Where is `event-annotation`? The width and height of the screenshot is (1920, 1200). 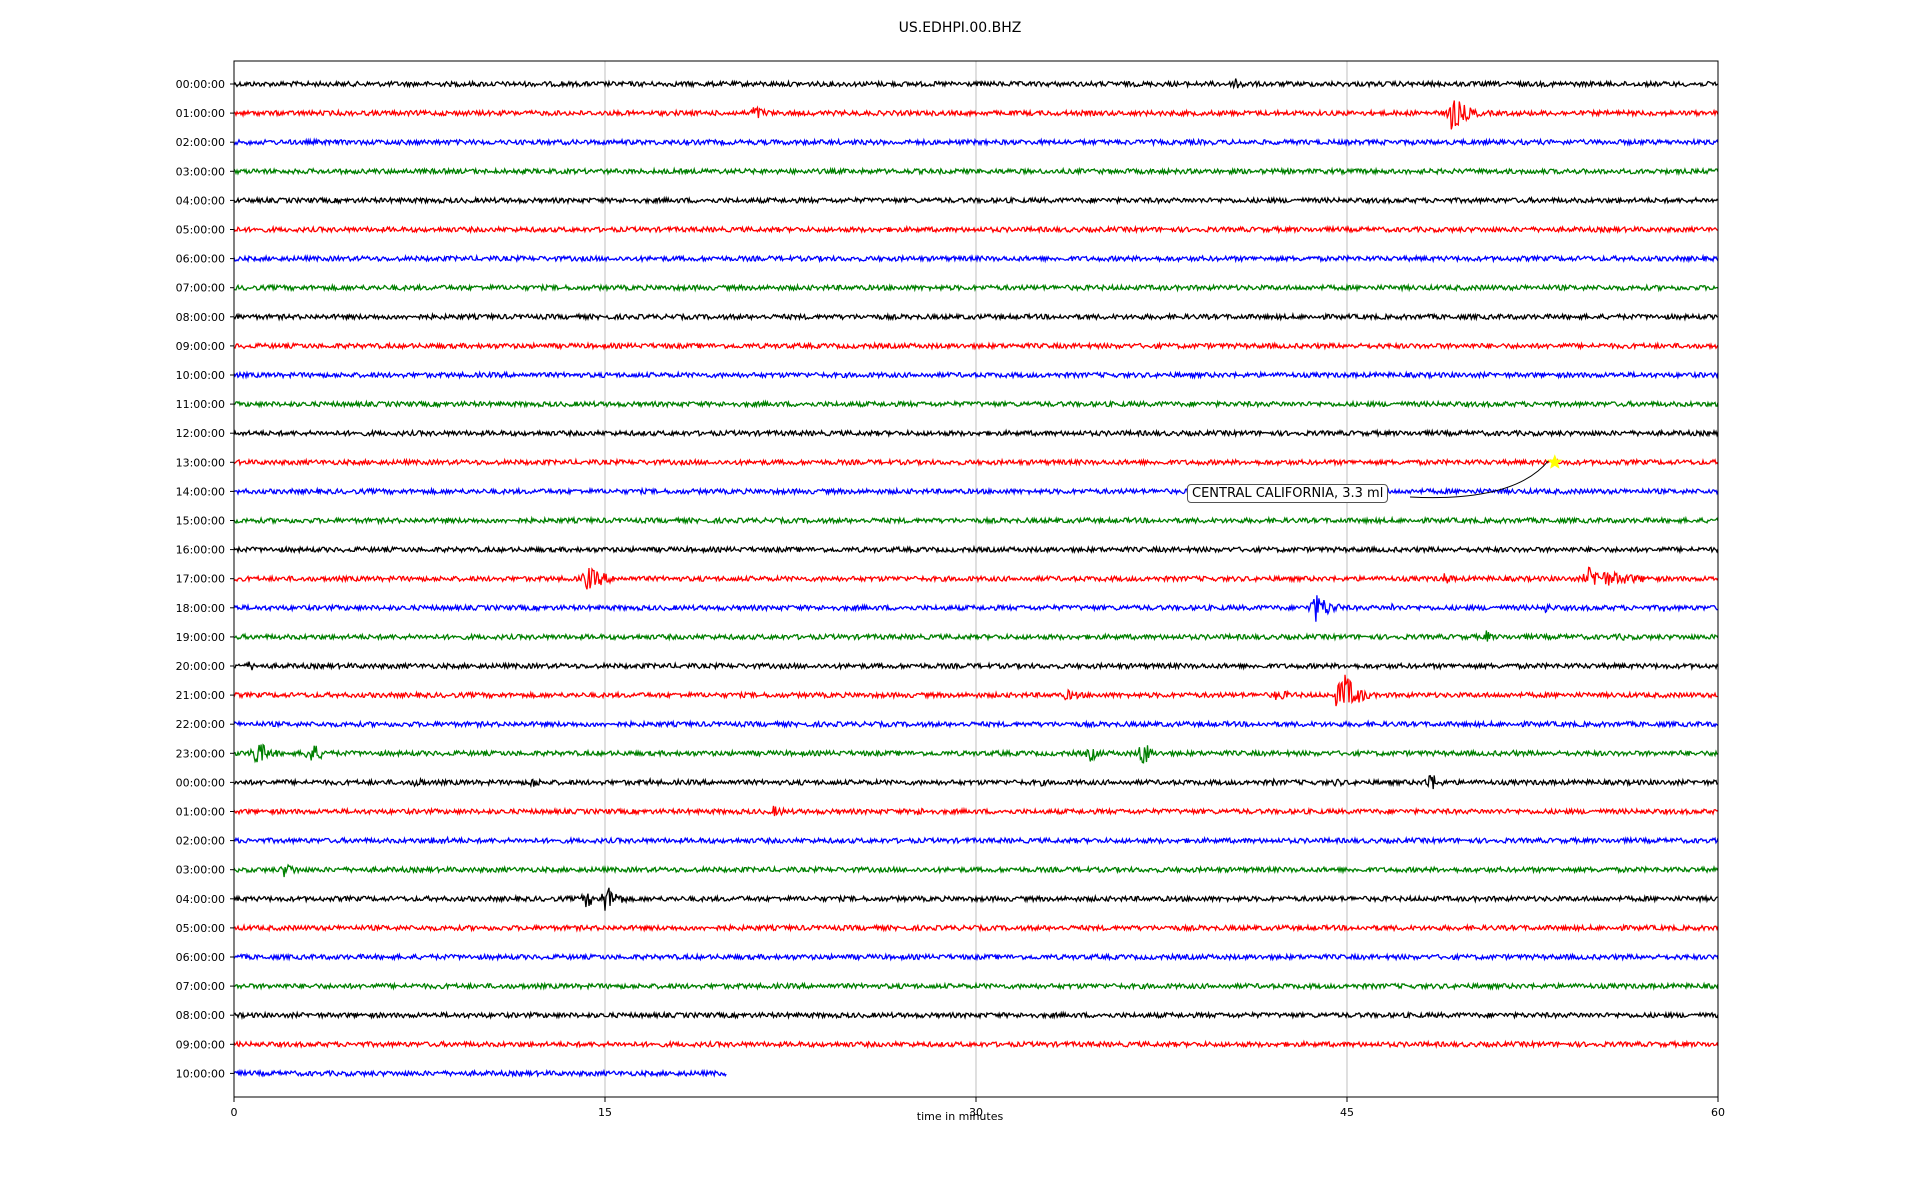 event-annotation is located at coordinates (1486, 476).